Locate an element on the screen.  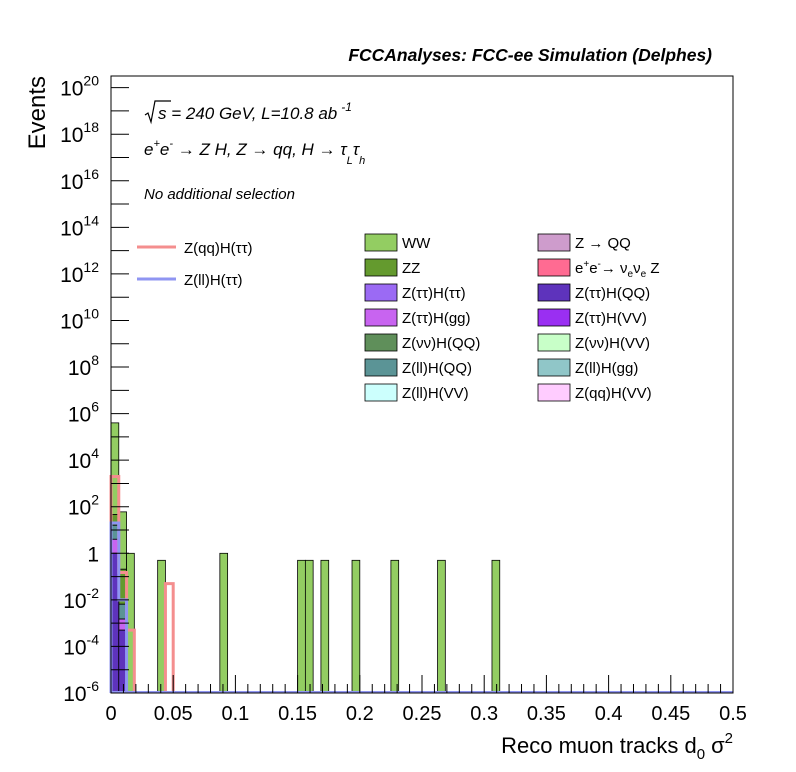
legend-swatch-zz is located at coordinates (381, 267).